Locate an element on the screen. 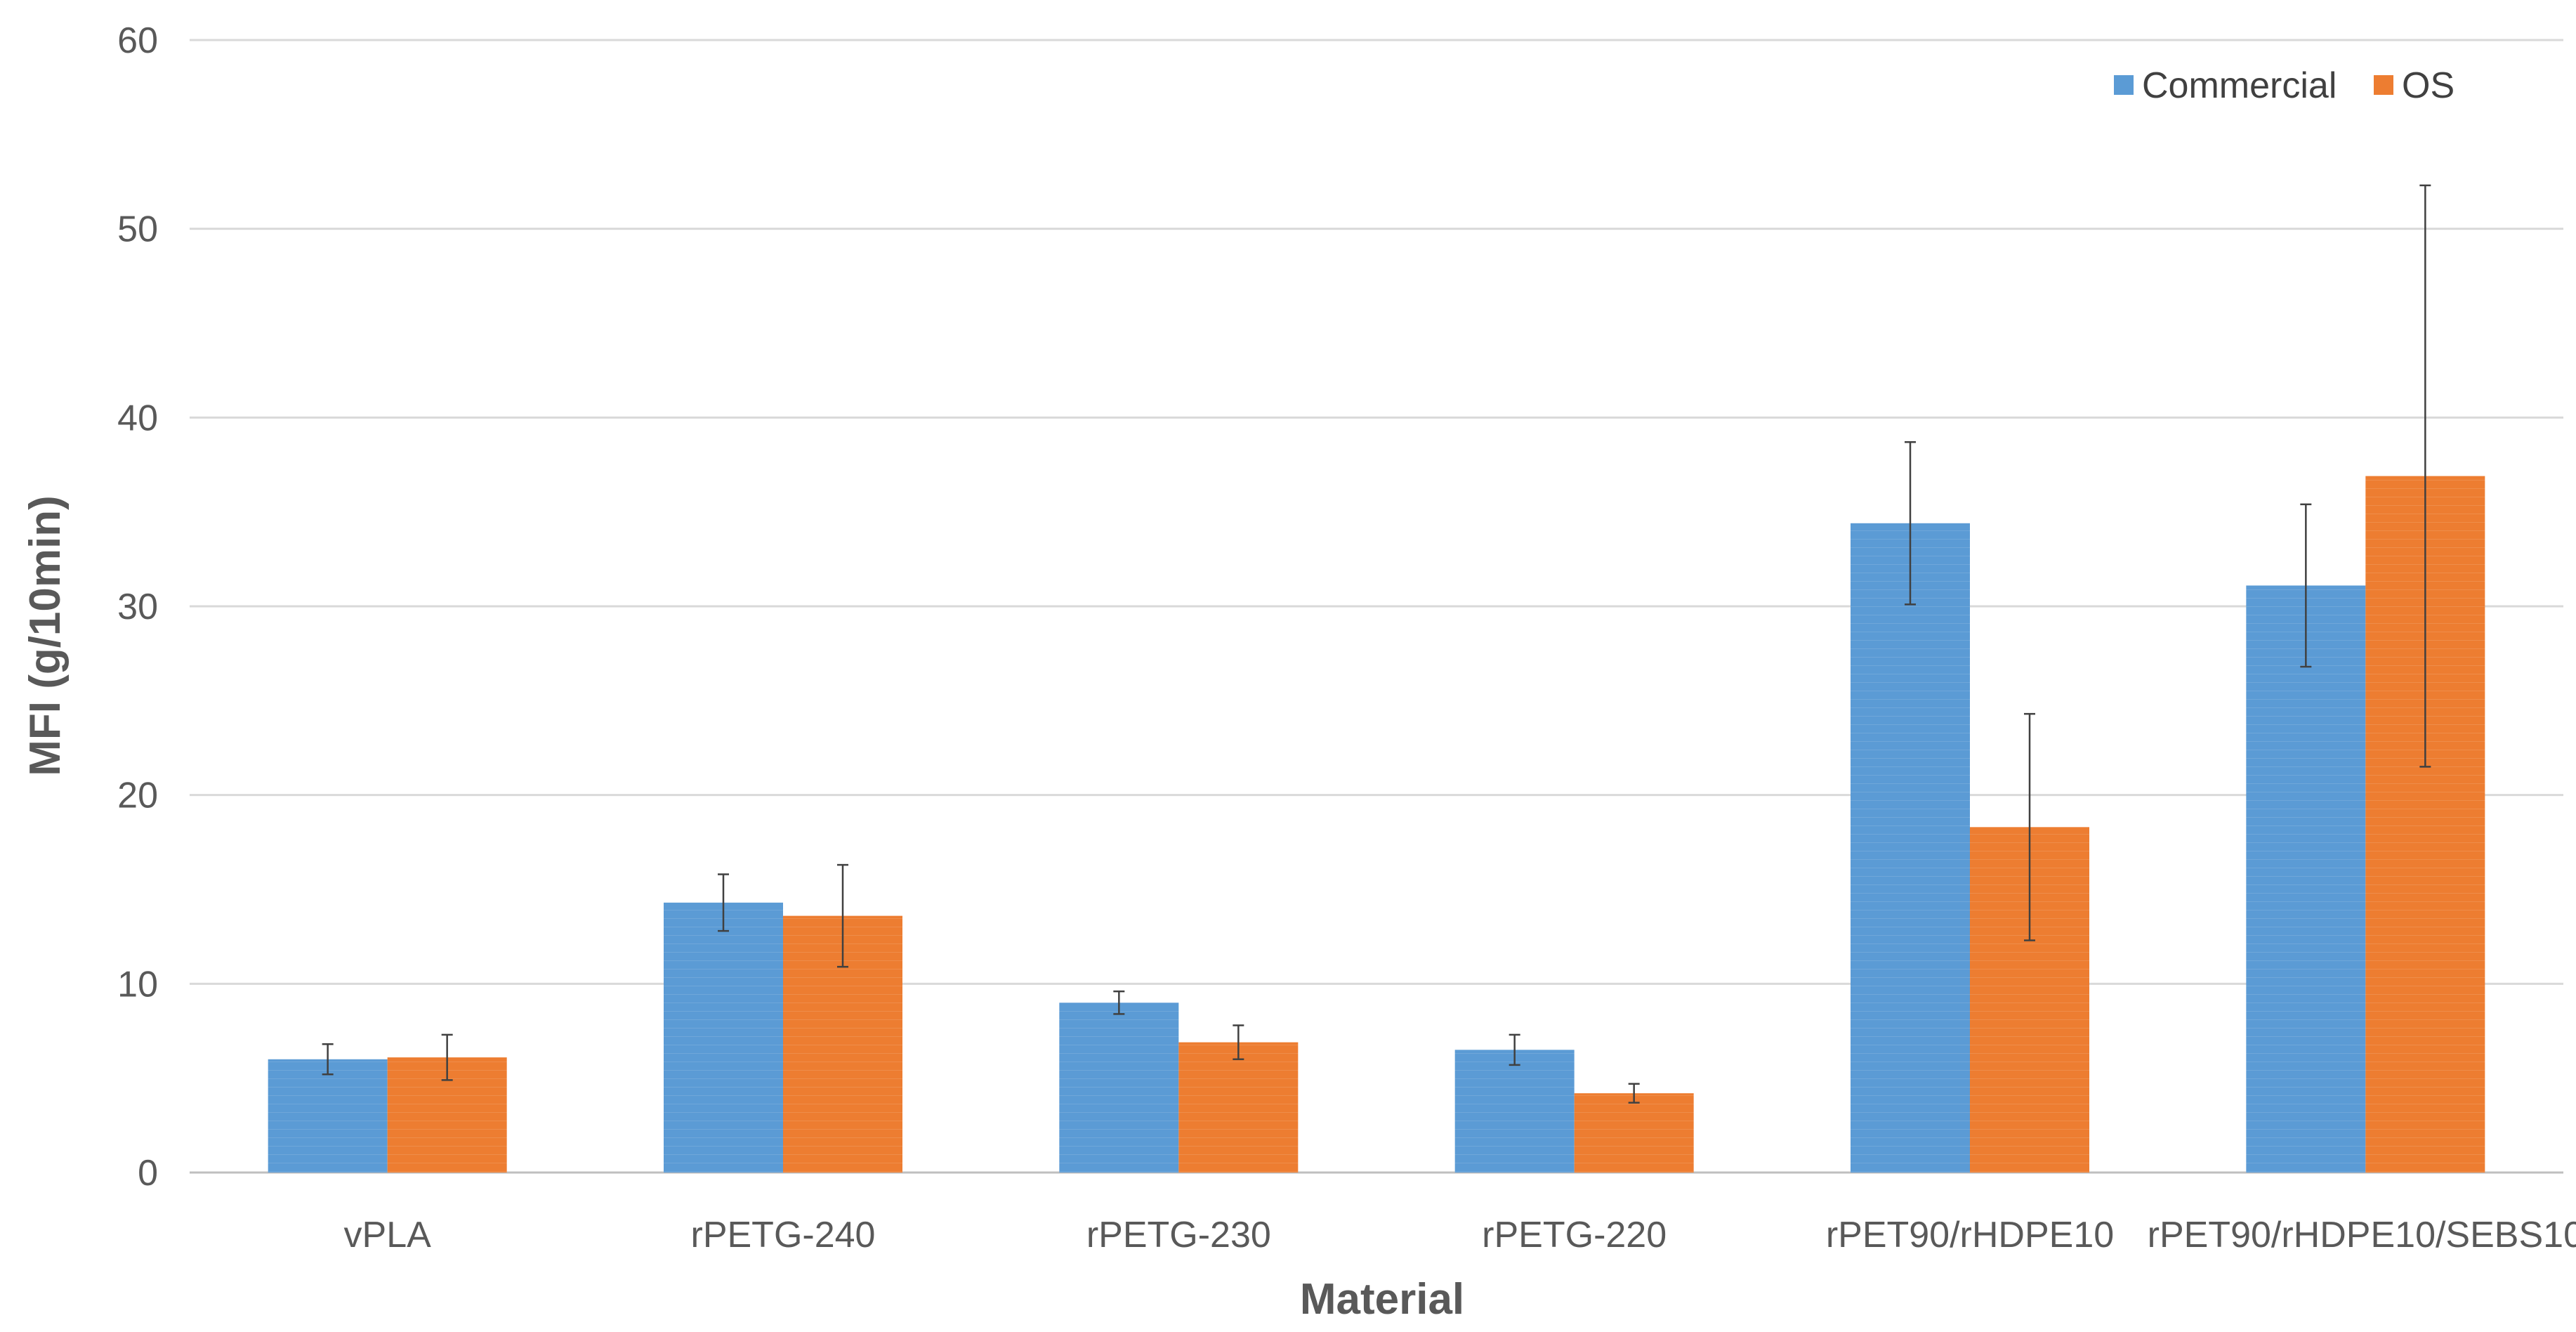  y-tick-label: 20 is located at coordinates (137, 796).